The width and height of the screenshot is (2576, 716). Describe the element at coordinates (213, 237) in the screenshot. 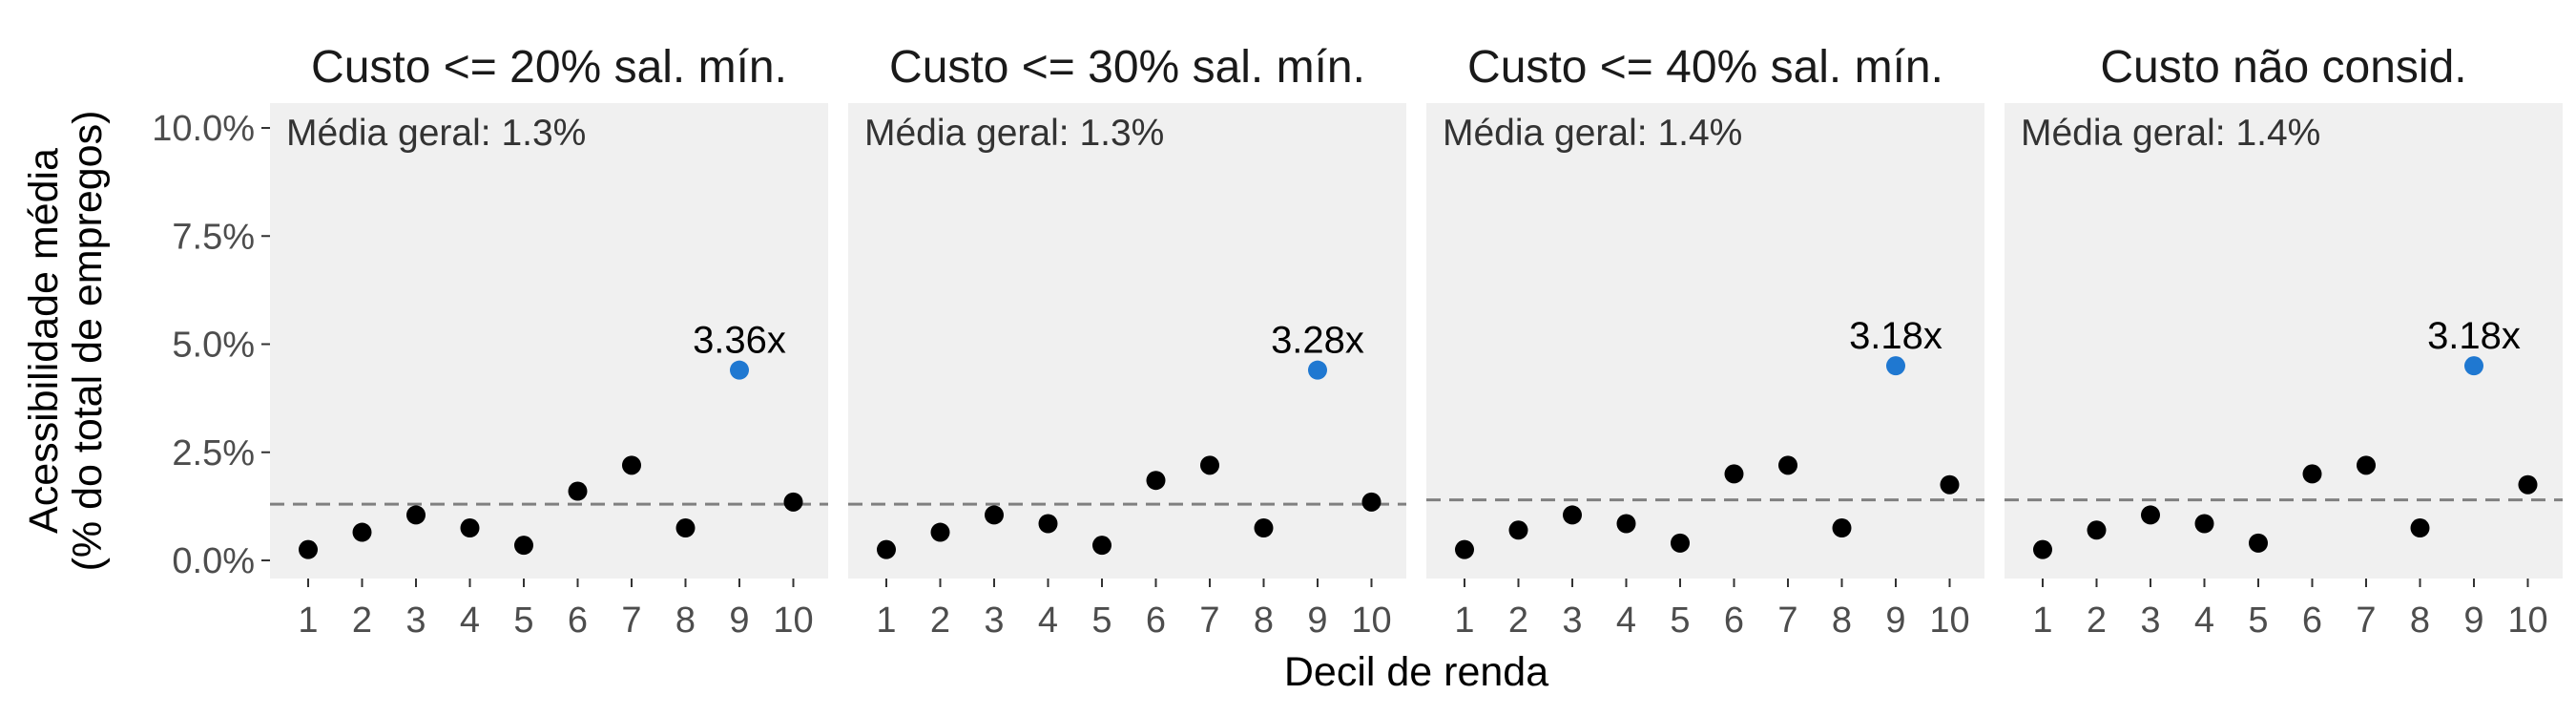

I see `y-tick-label: 7.5%` at that location.